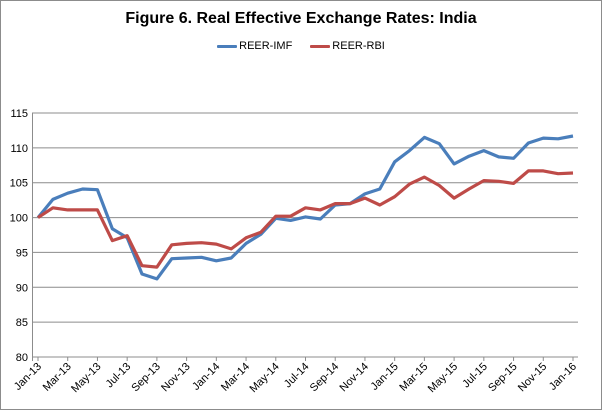 The height and width of the screenshot is (410, 602). I want to click on x-tick-label: Jan-13, so click(28, 377).